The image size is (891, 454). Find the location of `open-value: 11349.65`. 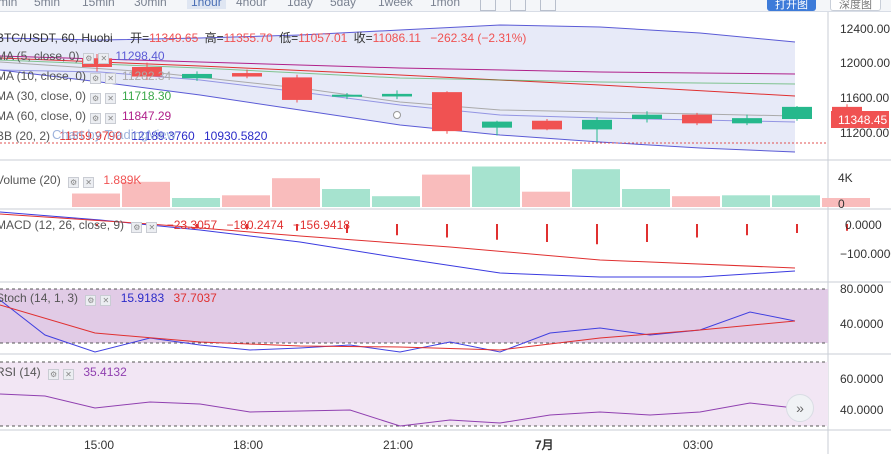

open-value: 11349.65 is located at coordinates (174, 38).